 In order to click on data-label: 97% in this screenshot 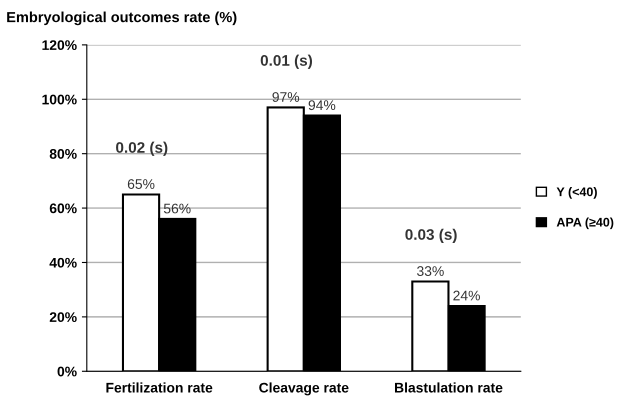, I will do `click(286, 97)`.